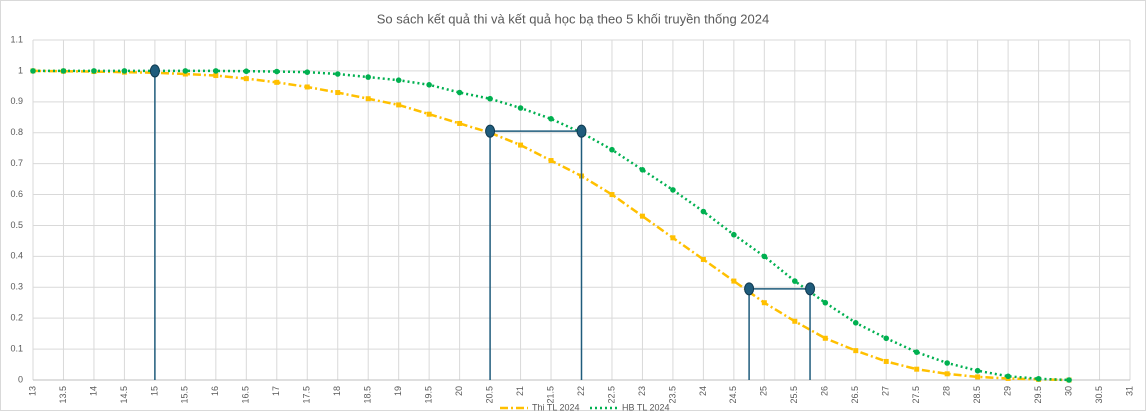 Image resolution: width=1146 pixels, height=411 pixels. I want to click on x-tick-label: 28.5, so click(977, 395).